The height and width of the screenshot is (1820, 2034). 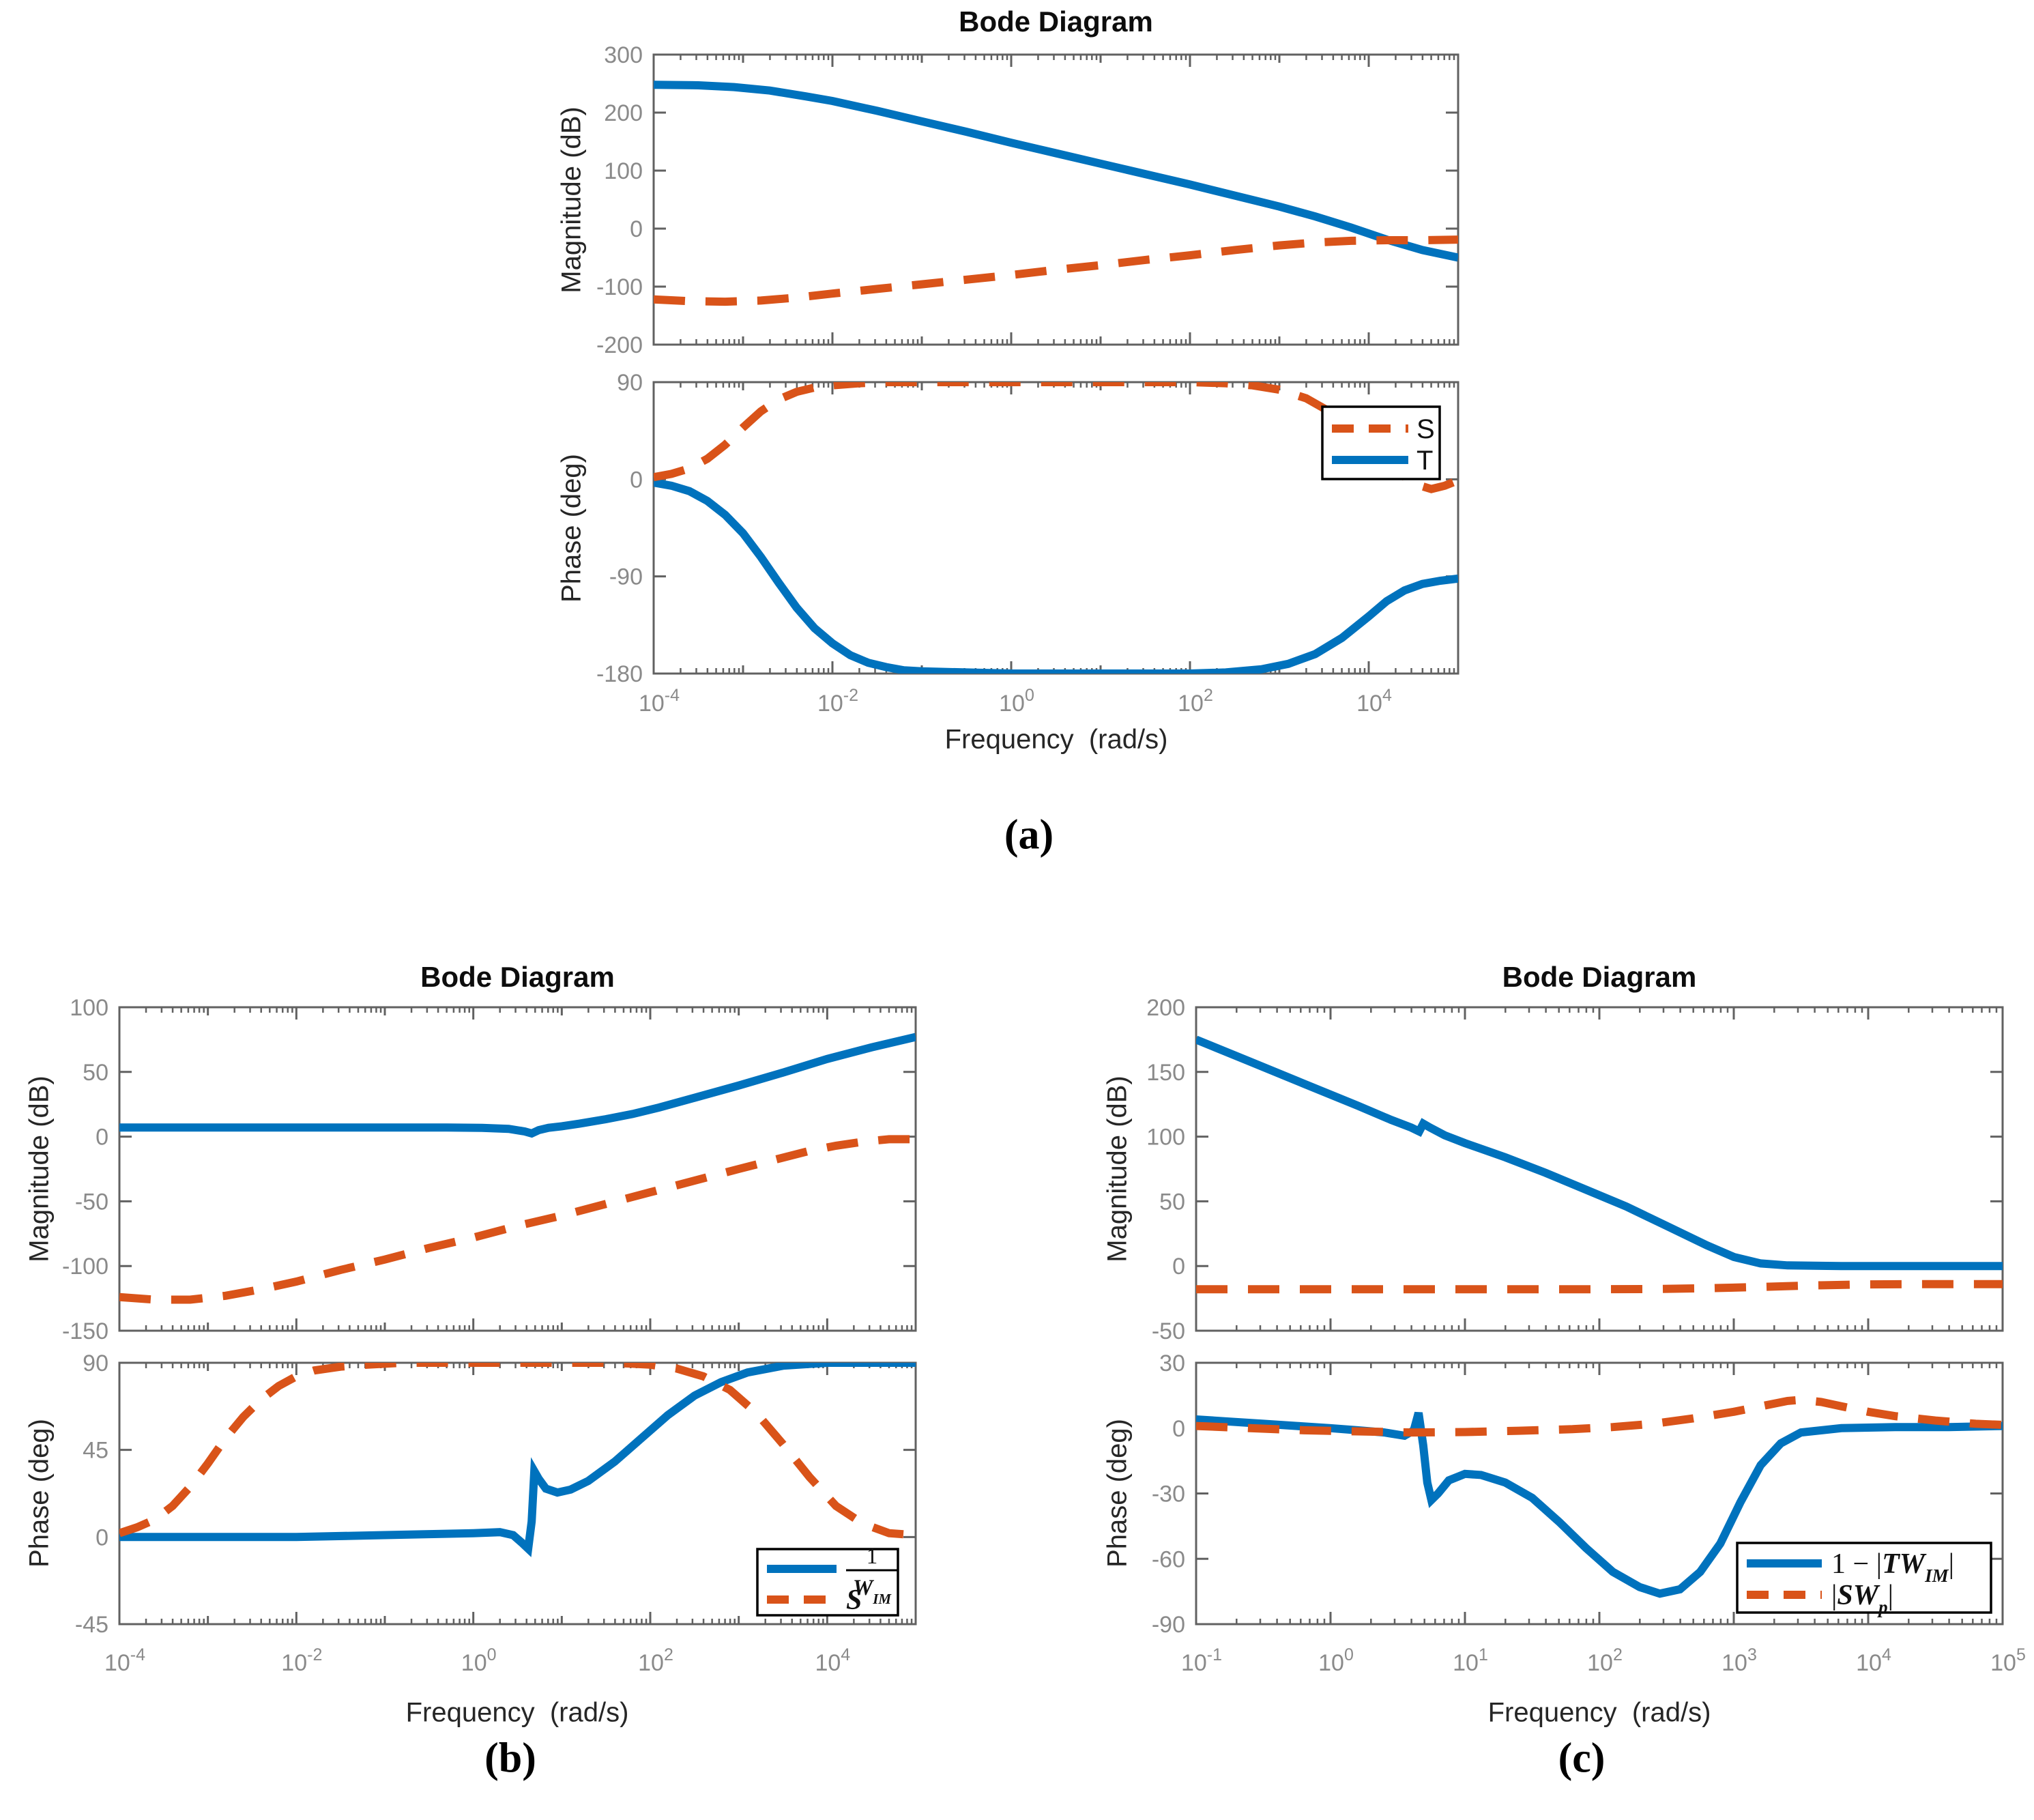 I want to click on figure-c-title: Bode Diagram, so click(x=1599, y=977).